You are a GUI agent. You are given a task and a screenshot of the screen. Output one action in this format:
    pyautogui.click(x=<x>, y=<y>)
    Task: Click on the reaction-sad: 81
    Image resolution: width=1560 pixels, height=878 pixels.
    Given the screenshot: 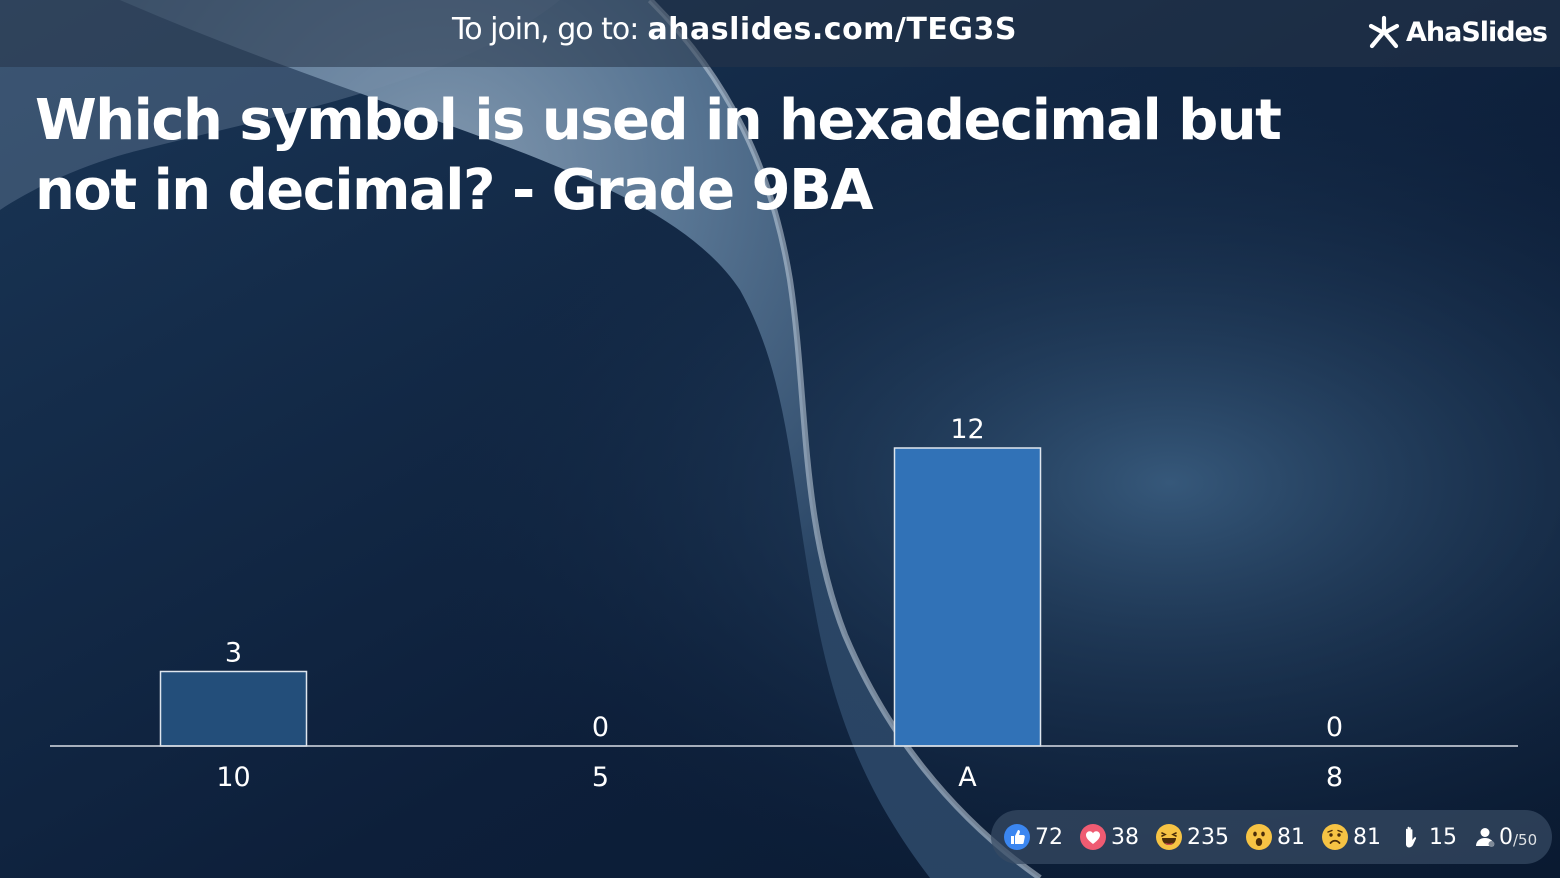 What is the action you would take?
    pyautogui.click(x=1351, y=837)
    